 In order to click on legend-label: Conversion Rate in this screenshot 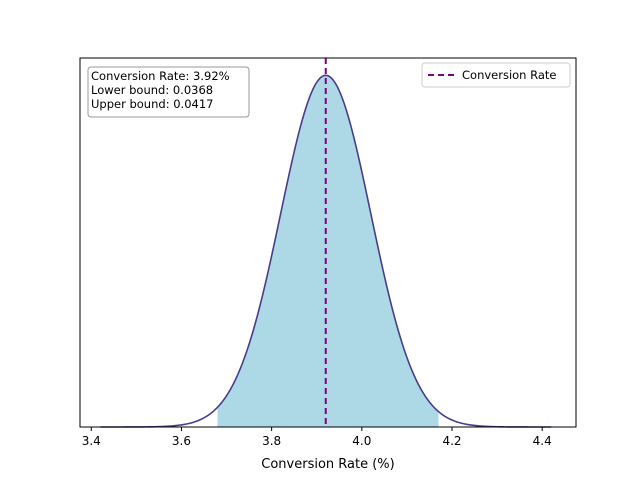, I will do `click(509, 75)`.